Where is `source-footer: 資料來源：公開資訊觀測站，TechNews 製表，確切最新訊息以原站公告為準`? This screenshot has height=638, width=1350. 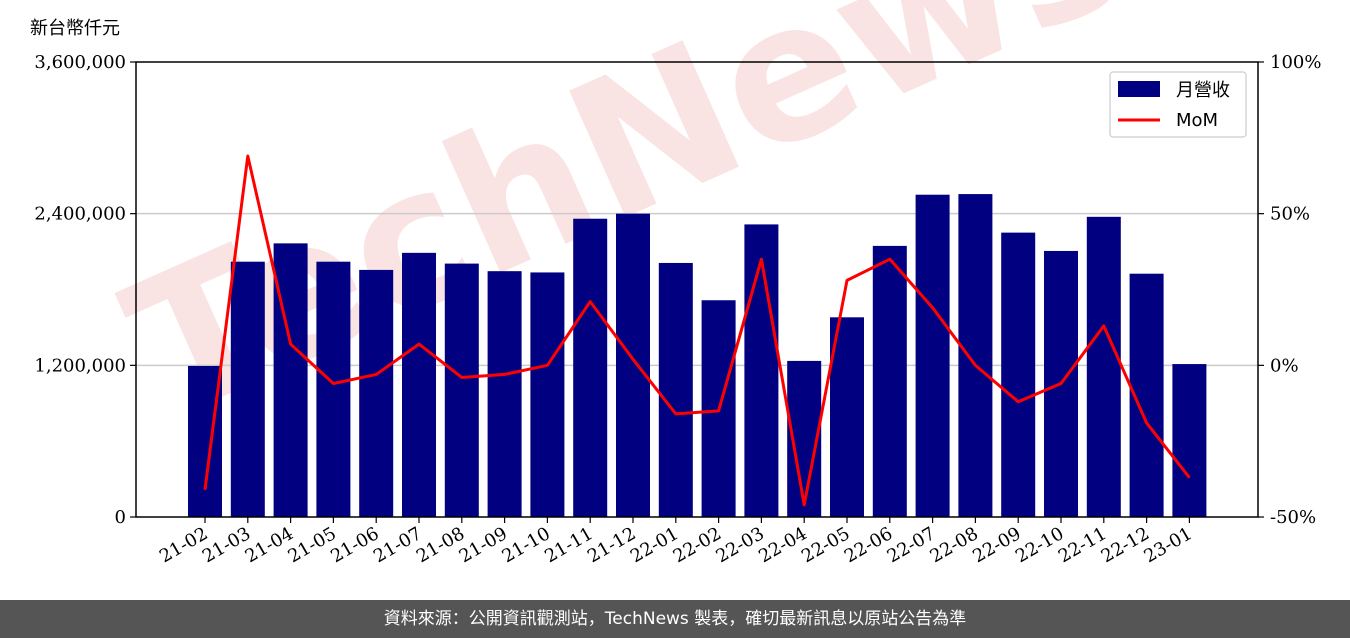
source-footer: 資料來源：公開資訊觀測站，TechNews 製表，確切最新訊息以原站公告為準 is located at coordinates (675, 619).